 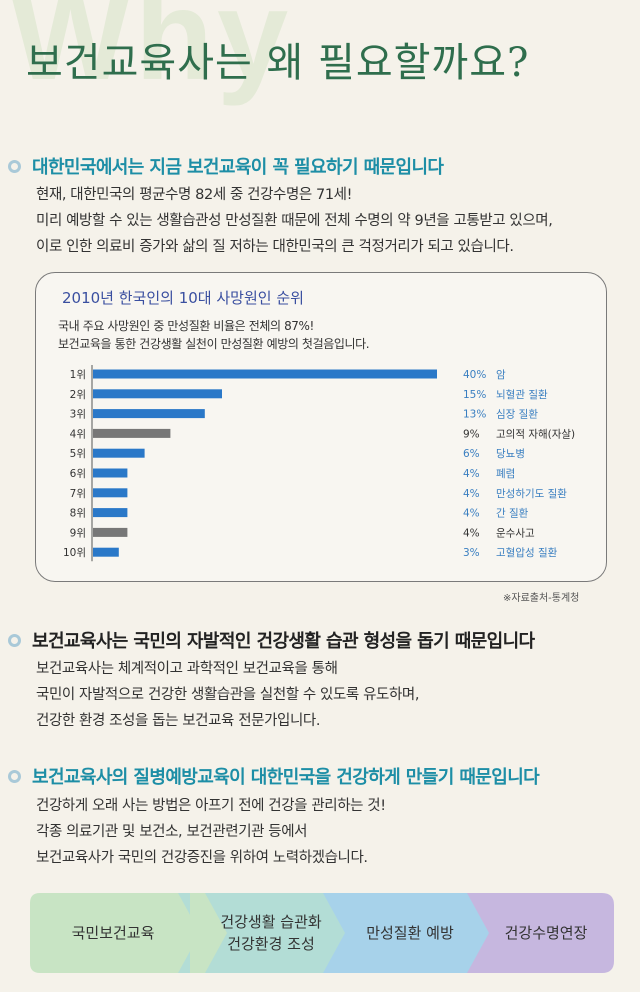 I want to click on page-title: 보건교육사는 왜 필요할까요?, so click(x=278, y=63).